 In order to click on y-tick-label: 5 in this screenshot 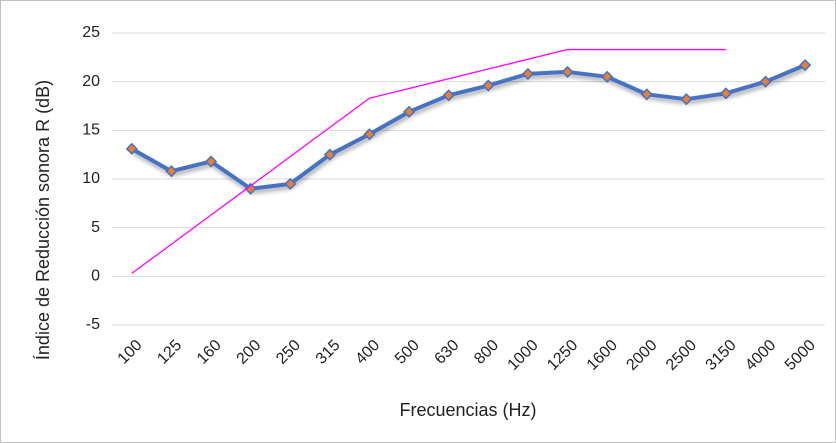, I will do `click(95, 227)`.